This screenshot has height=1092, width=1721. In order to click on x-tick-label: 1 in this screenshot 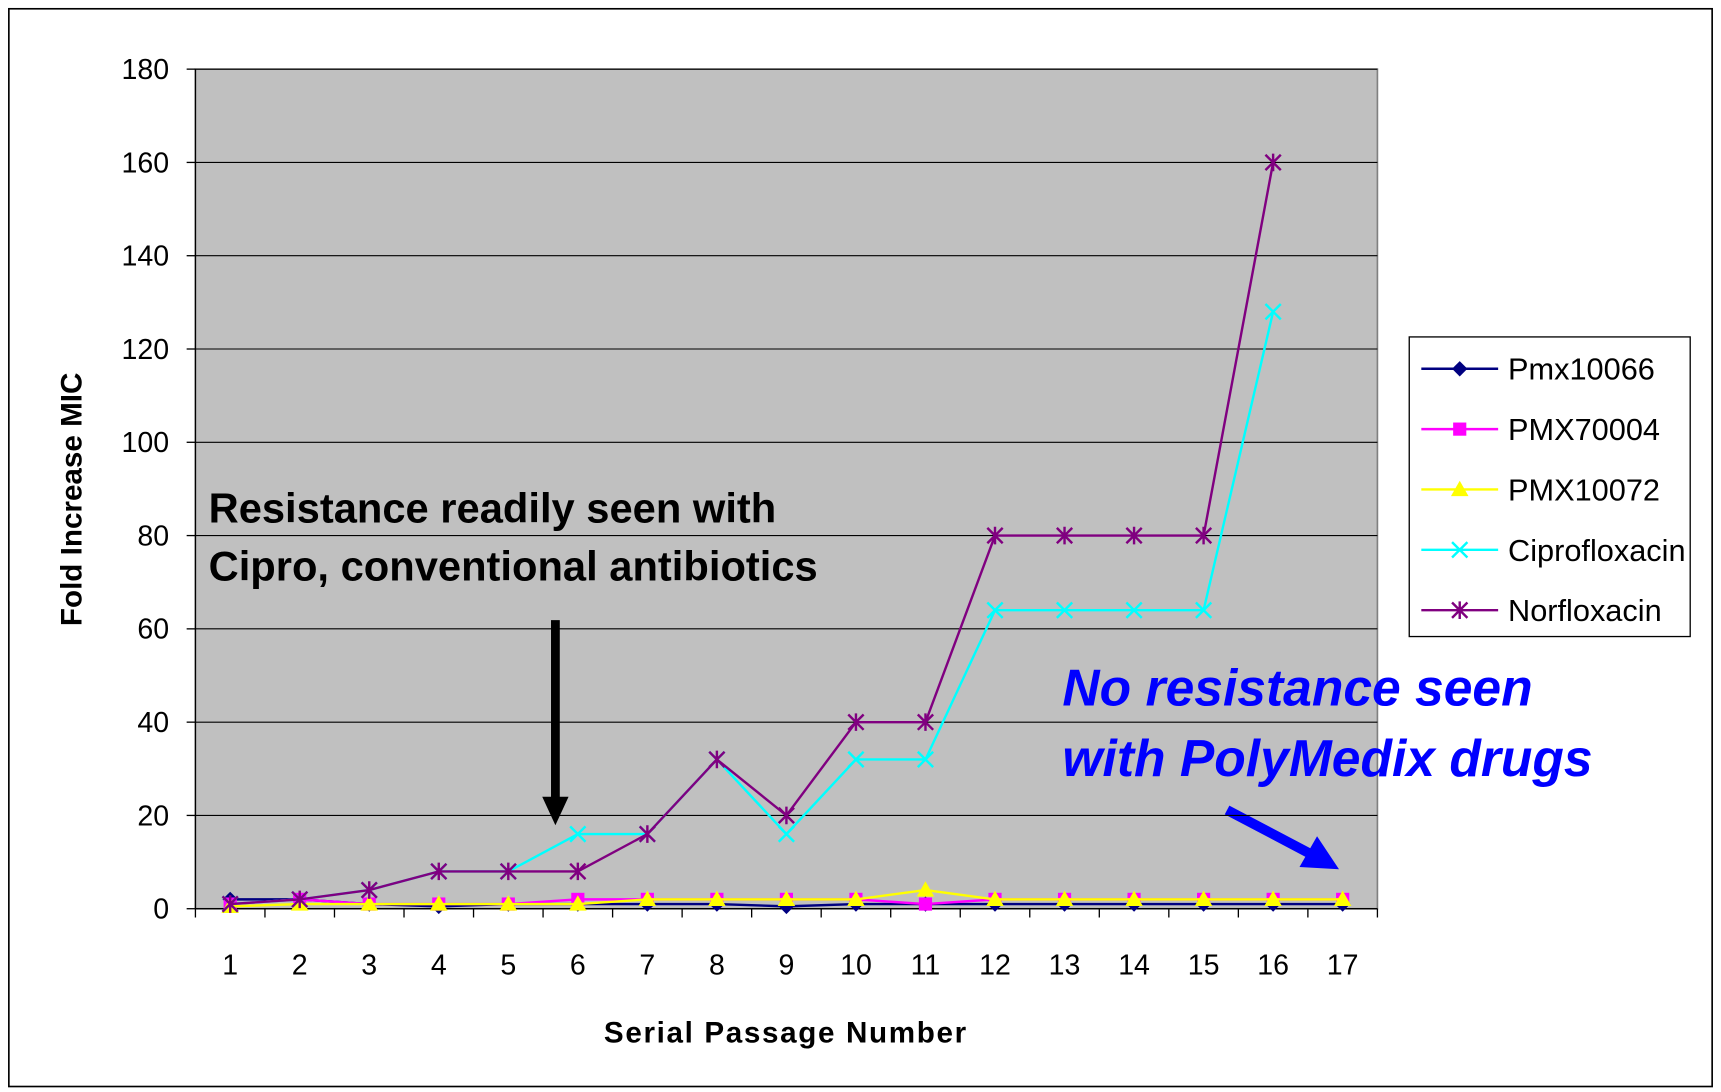, I will do `click(230, 966)`.